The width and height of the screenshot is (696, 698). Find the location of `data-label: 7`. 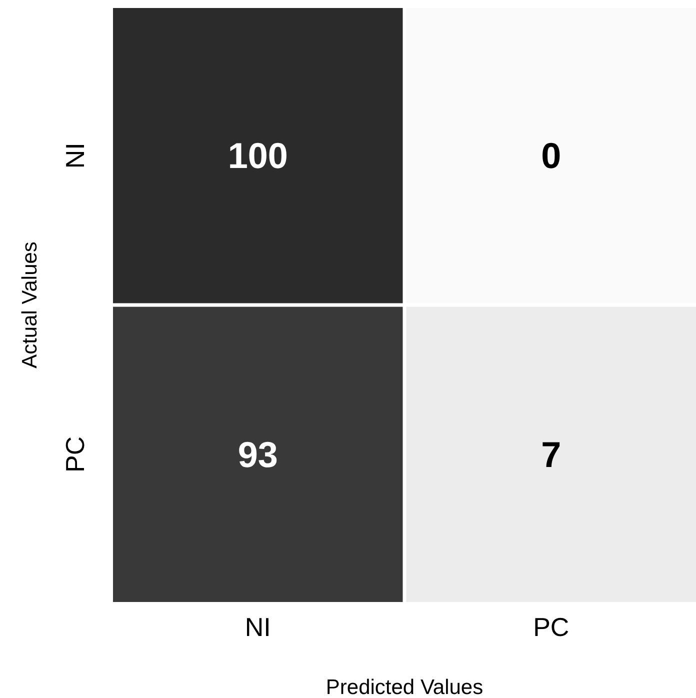

data-label: 7 is located at coordinates (551, 454).